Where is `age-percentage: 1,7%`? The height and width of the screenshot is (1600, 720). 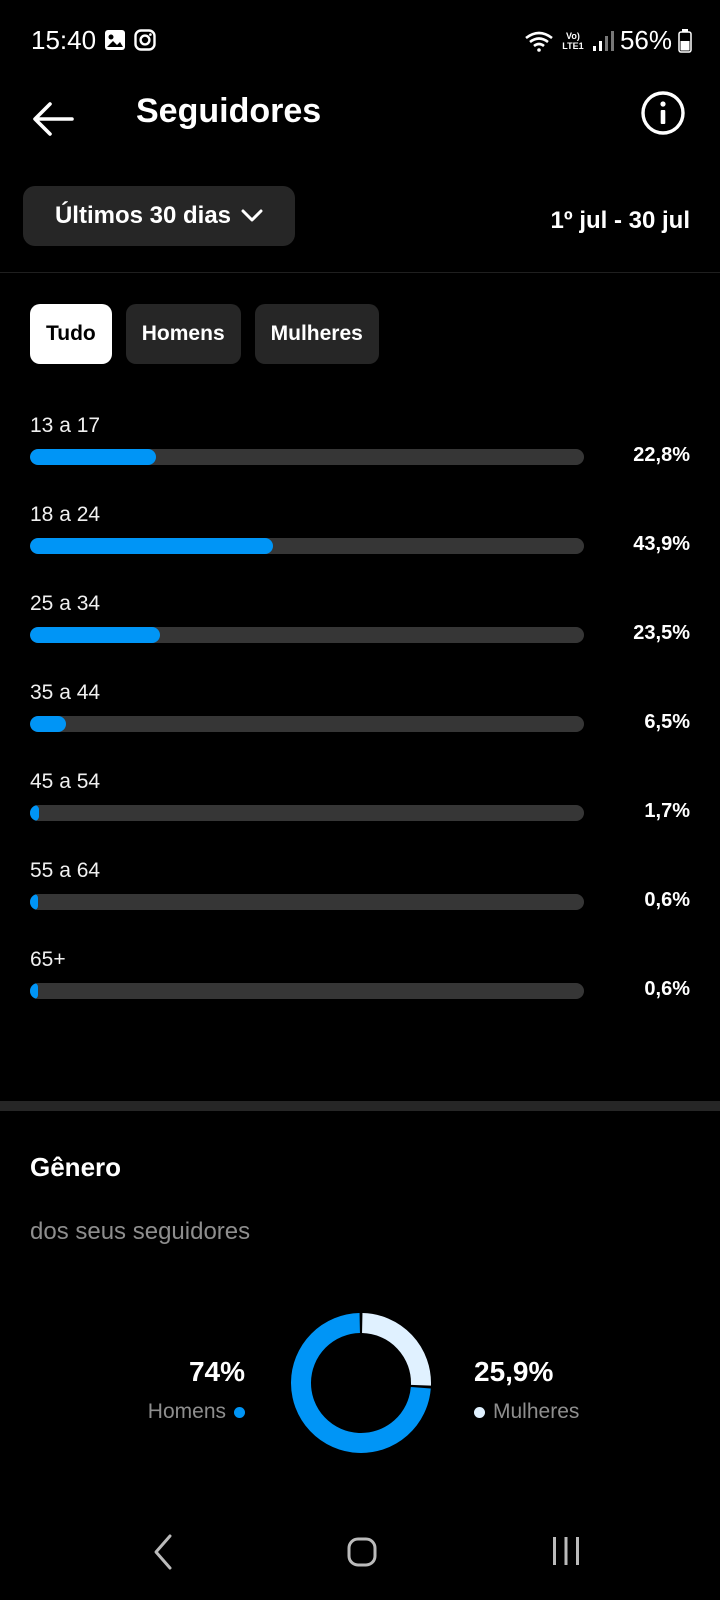
age-percentage: 1,7% is located at coordinates (667, 811).